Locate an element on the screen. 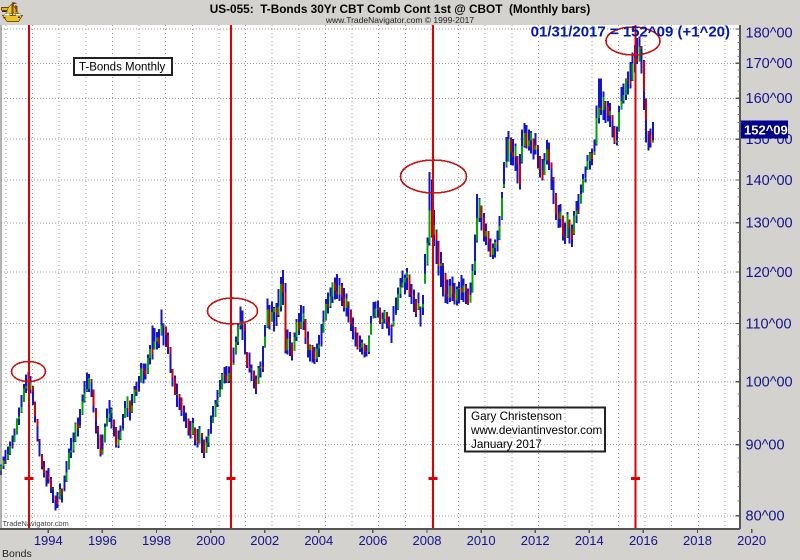  svg-text: TradeNavigator.com is located at coordinates (36, 523).